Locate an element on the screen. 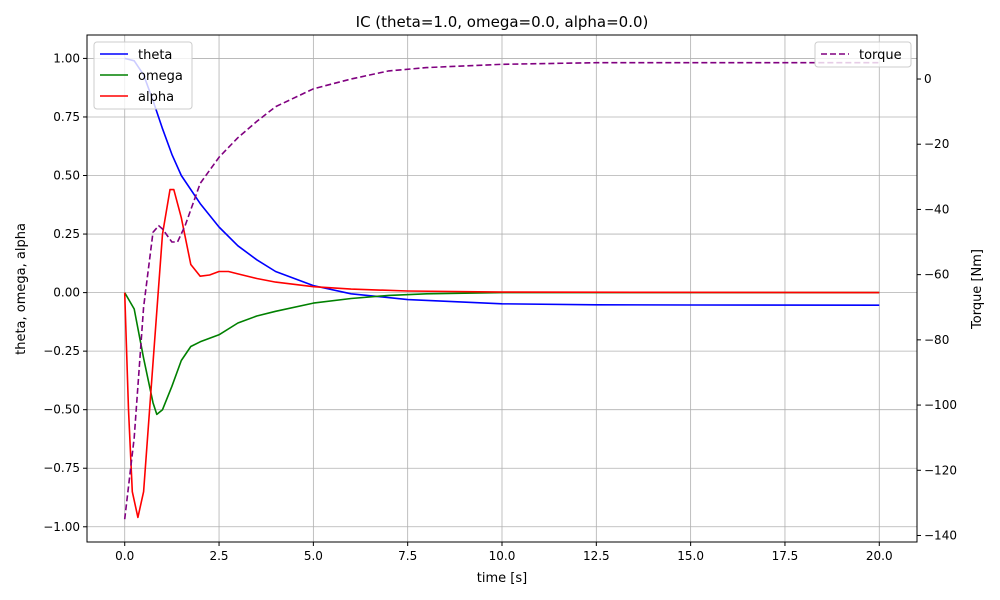 The image size is (1000, 600). x-tick-label: 7.5 is located at coordinates (407, 556).